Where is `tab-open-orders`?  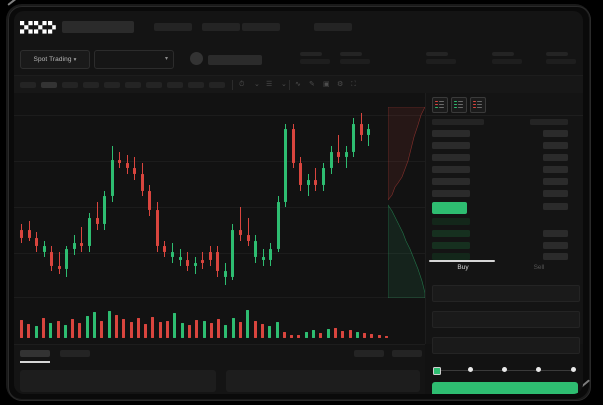
tab-open-orders is located at coordinates (35, 353).